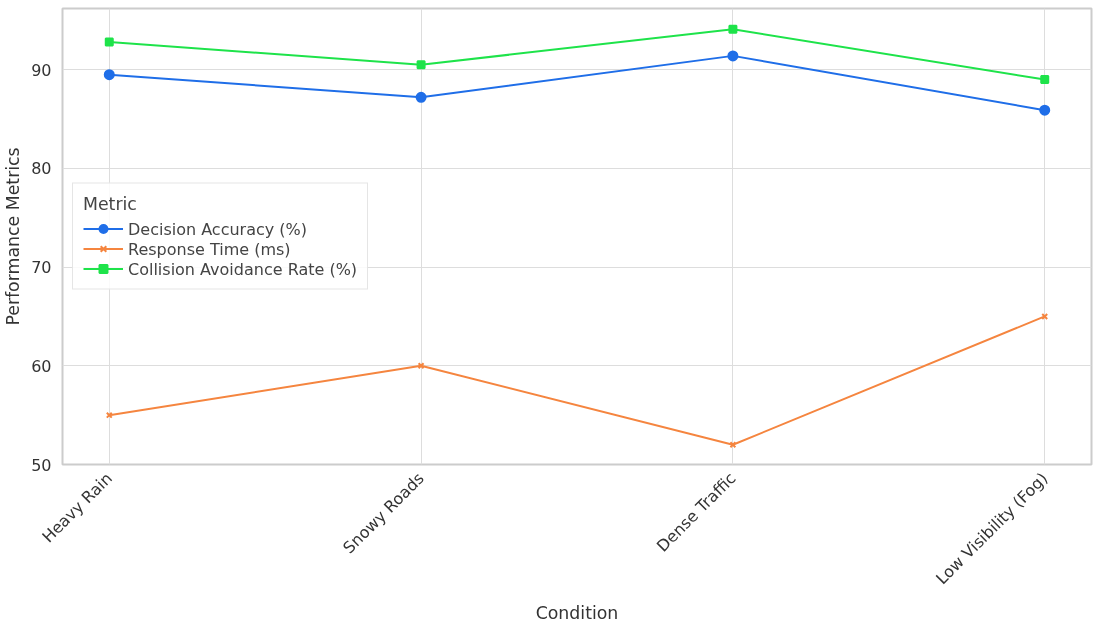  Describe the element at coordinates (243, 268) in the screenshot. I see `legend-label: Collision Avoidance Rate (%)` at that location.